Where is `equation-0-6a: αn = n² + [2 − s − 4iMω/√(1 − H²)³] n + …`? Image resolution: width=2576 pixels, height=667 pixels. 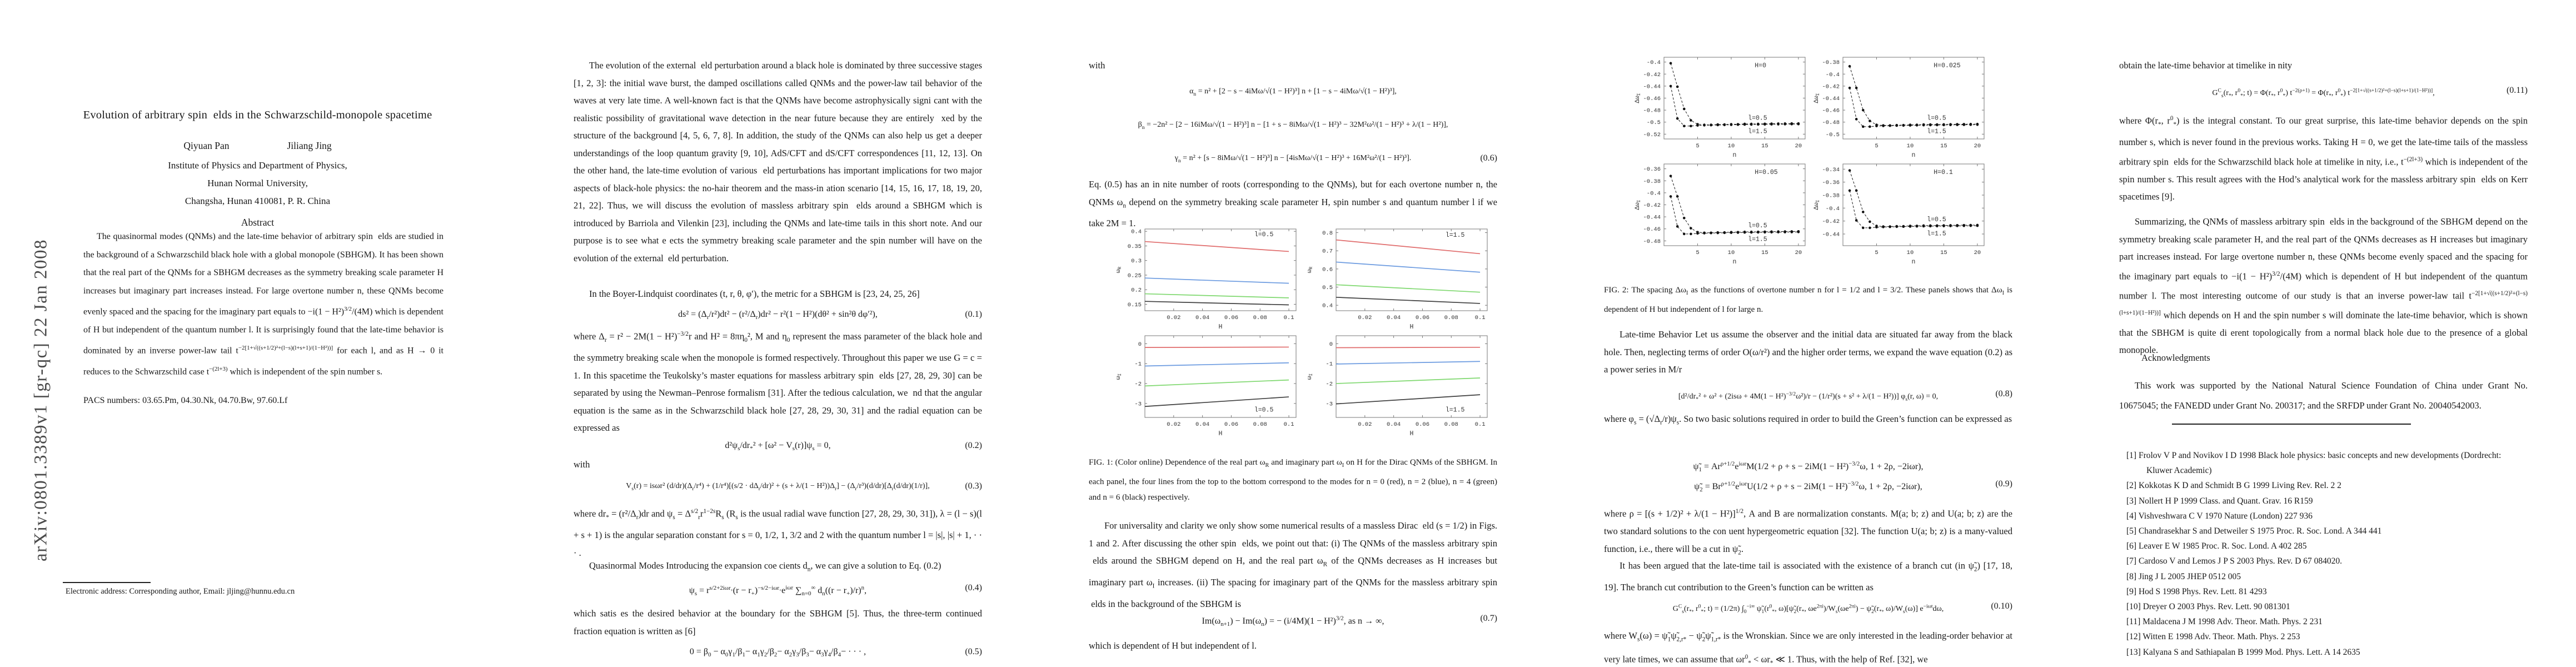
equation-0-6a: αn = n² + [2 − s − 4iMω/√(1 − H²)³] n + … is located at coordinates (1293, 92).